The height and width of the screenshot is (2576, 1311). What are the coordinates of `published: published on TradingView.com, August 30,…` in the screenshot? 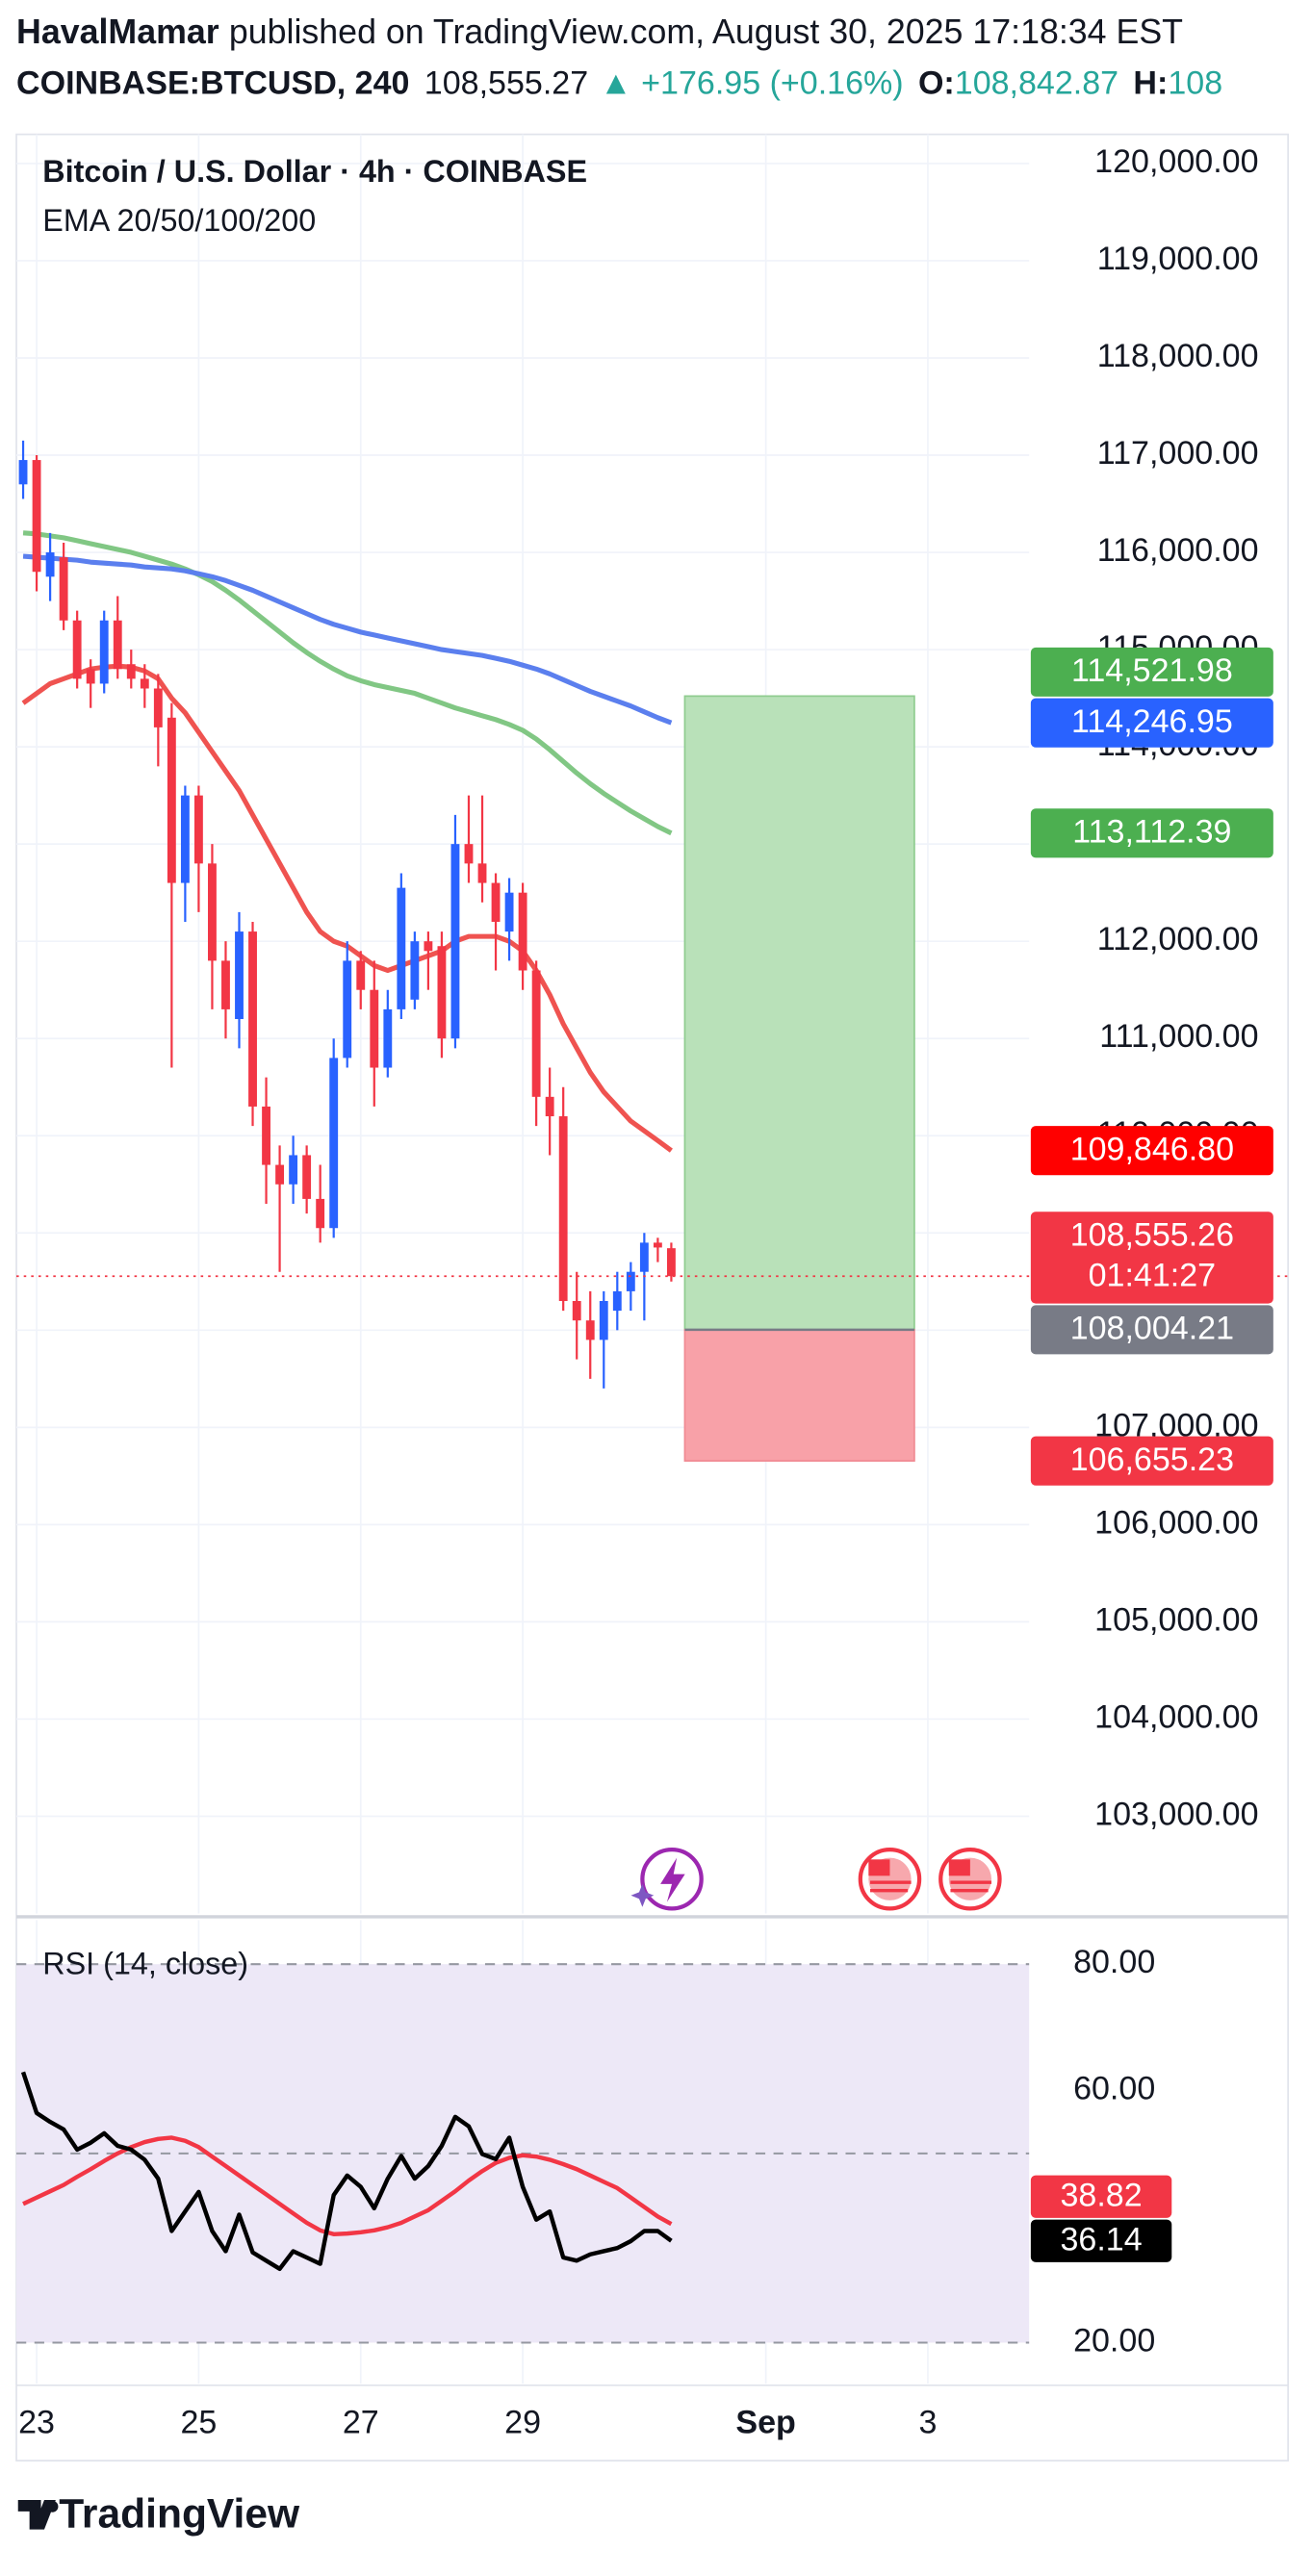 It's located at (706, 32).